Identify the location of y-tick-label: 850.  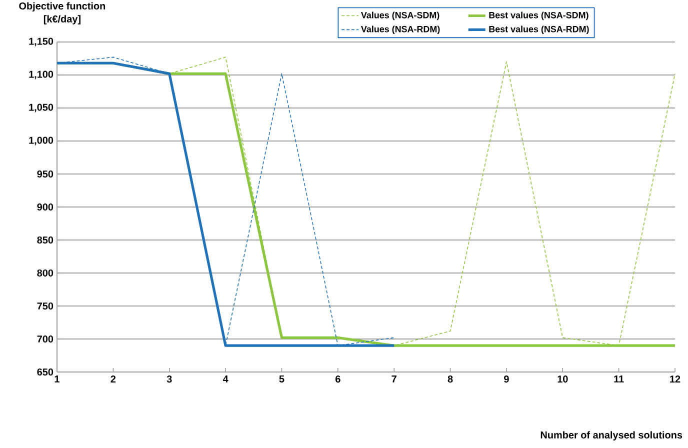
(45, 240).